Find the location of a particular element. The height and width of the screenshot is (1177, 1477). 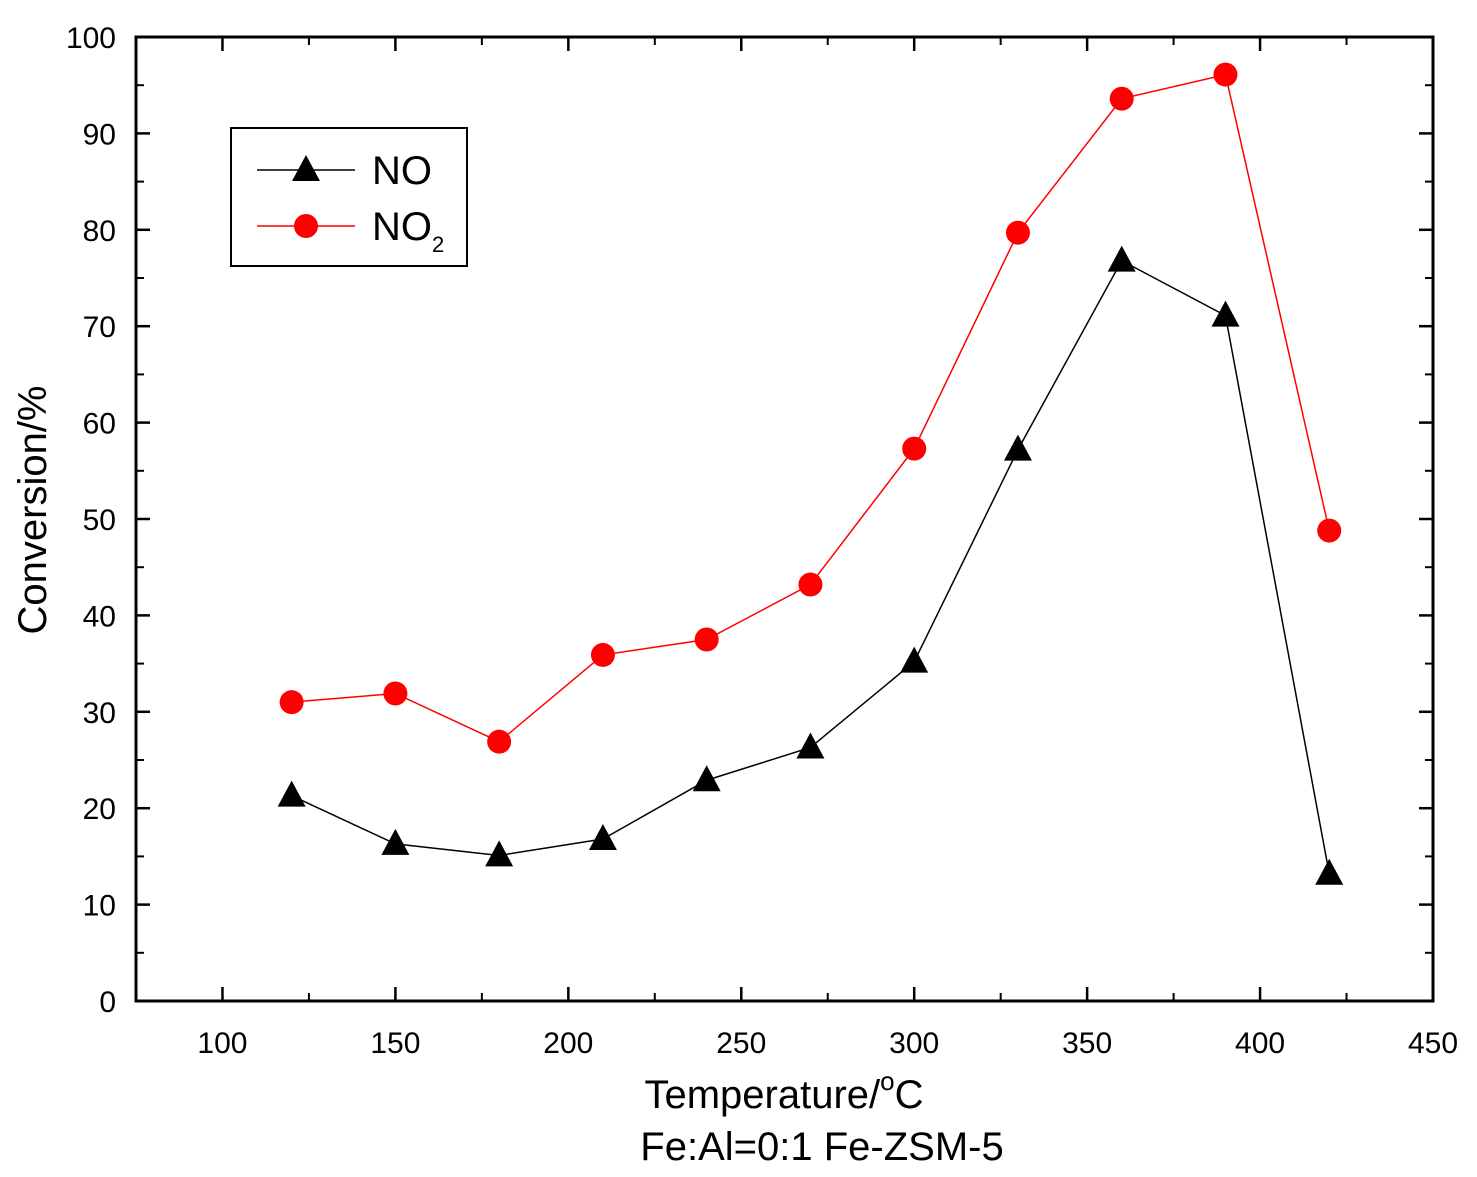

x-tick-label: 200 is located at coordinates (568, 1043).